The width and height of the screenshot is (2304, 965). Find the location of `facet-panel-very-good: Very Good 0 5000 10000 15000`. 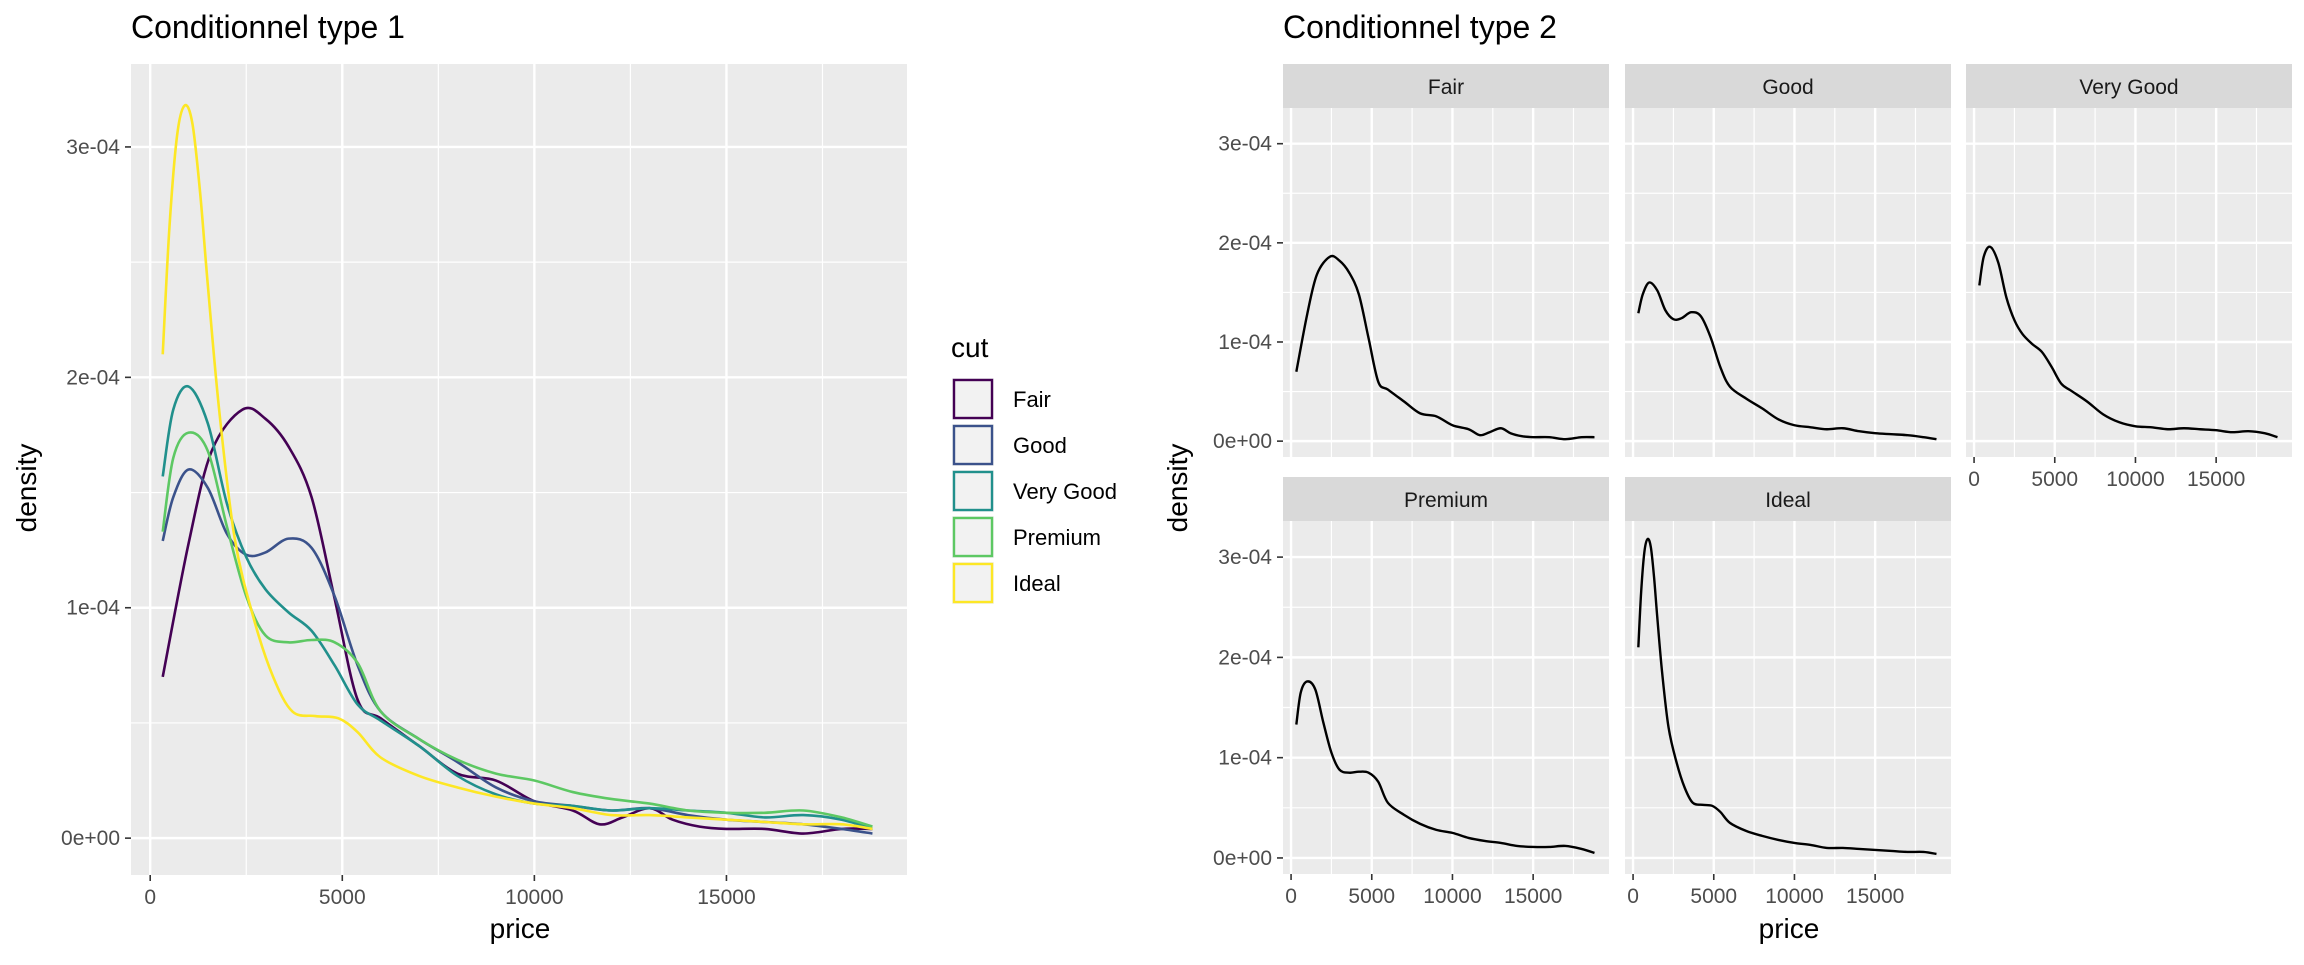

facet-panel-very-good: Very Good 0 5000 10000 15000 is located at coordinates (2129, 277).